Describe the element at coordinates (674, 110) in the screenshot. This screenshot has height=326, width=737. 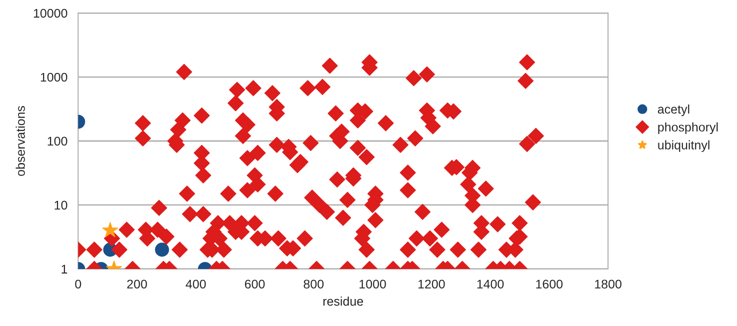
I see `legend-label: acetyl` at that location.